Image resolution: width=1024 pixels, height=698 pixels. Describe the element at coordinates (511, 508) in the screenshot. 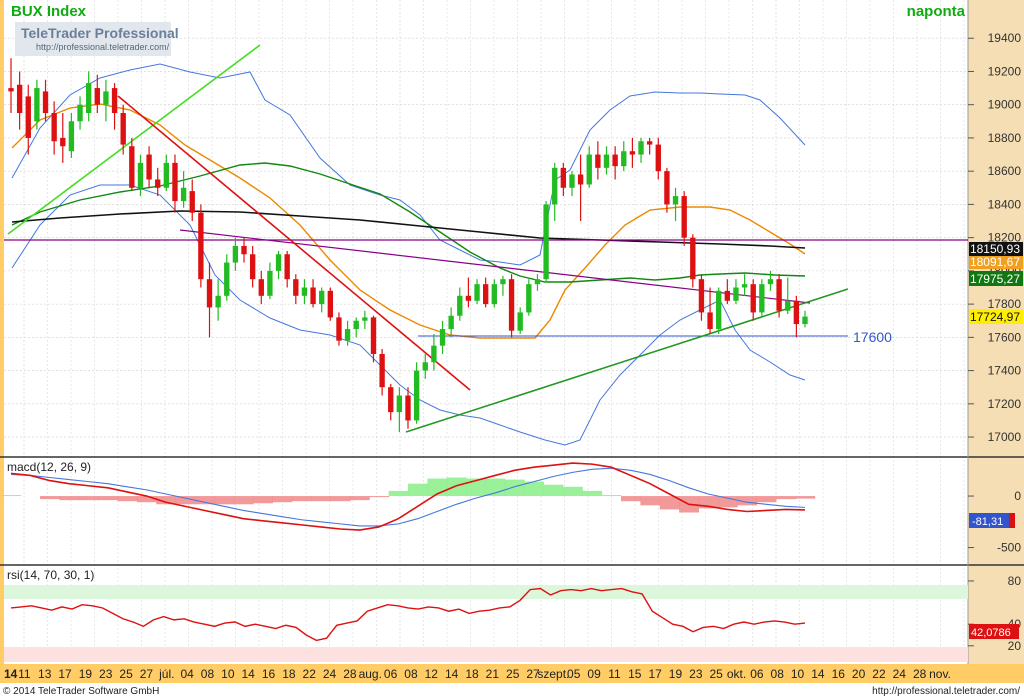

I see `macd-panel: 0 -500` at that location.